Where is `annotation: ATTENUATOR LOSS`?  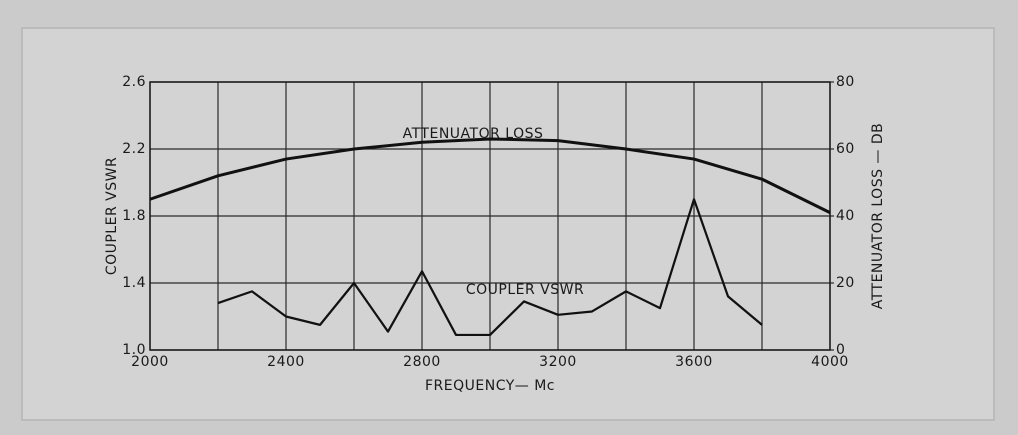
annotation: ATTENUATOR LOSS is located at coordinates (473, 134).